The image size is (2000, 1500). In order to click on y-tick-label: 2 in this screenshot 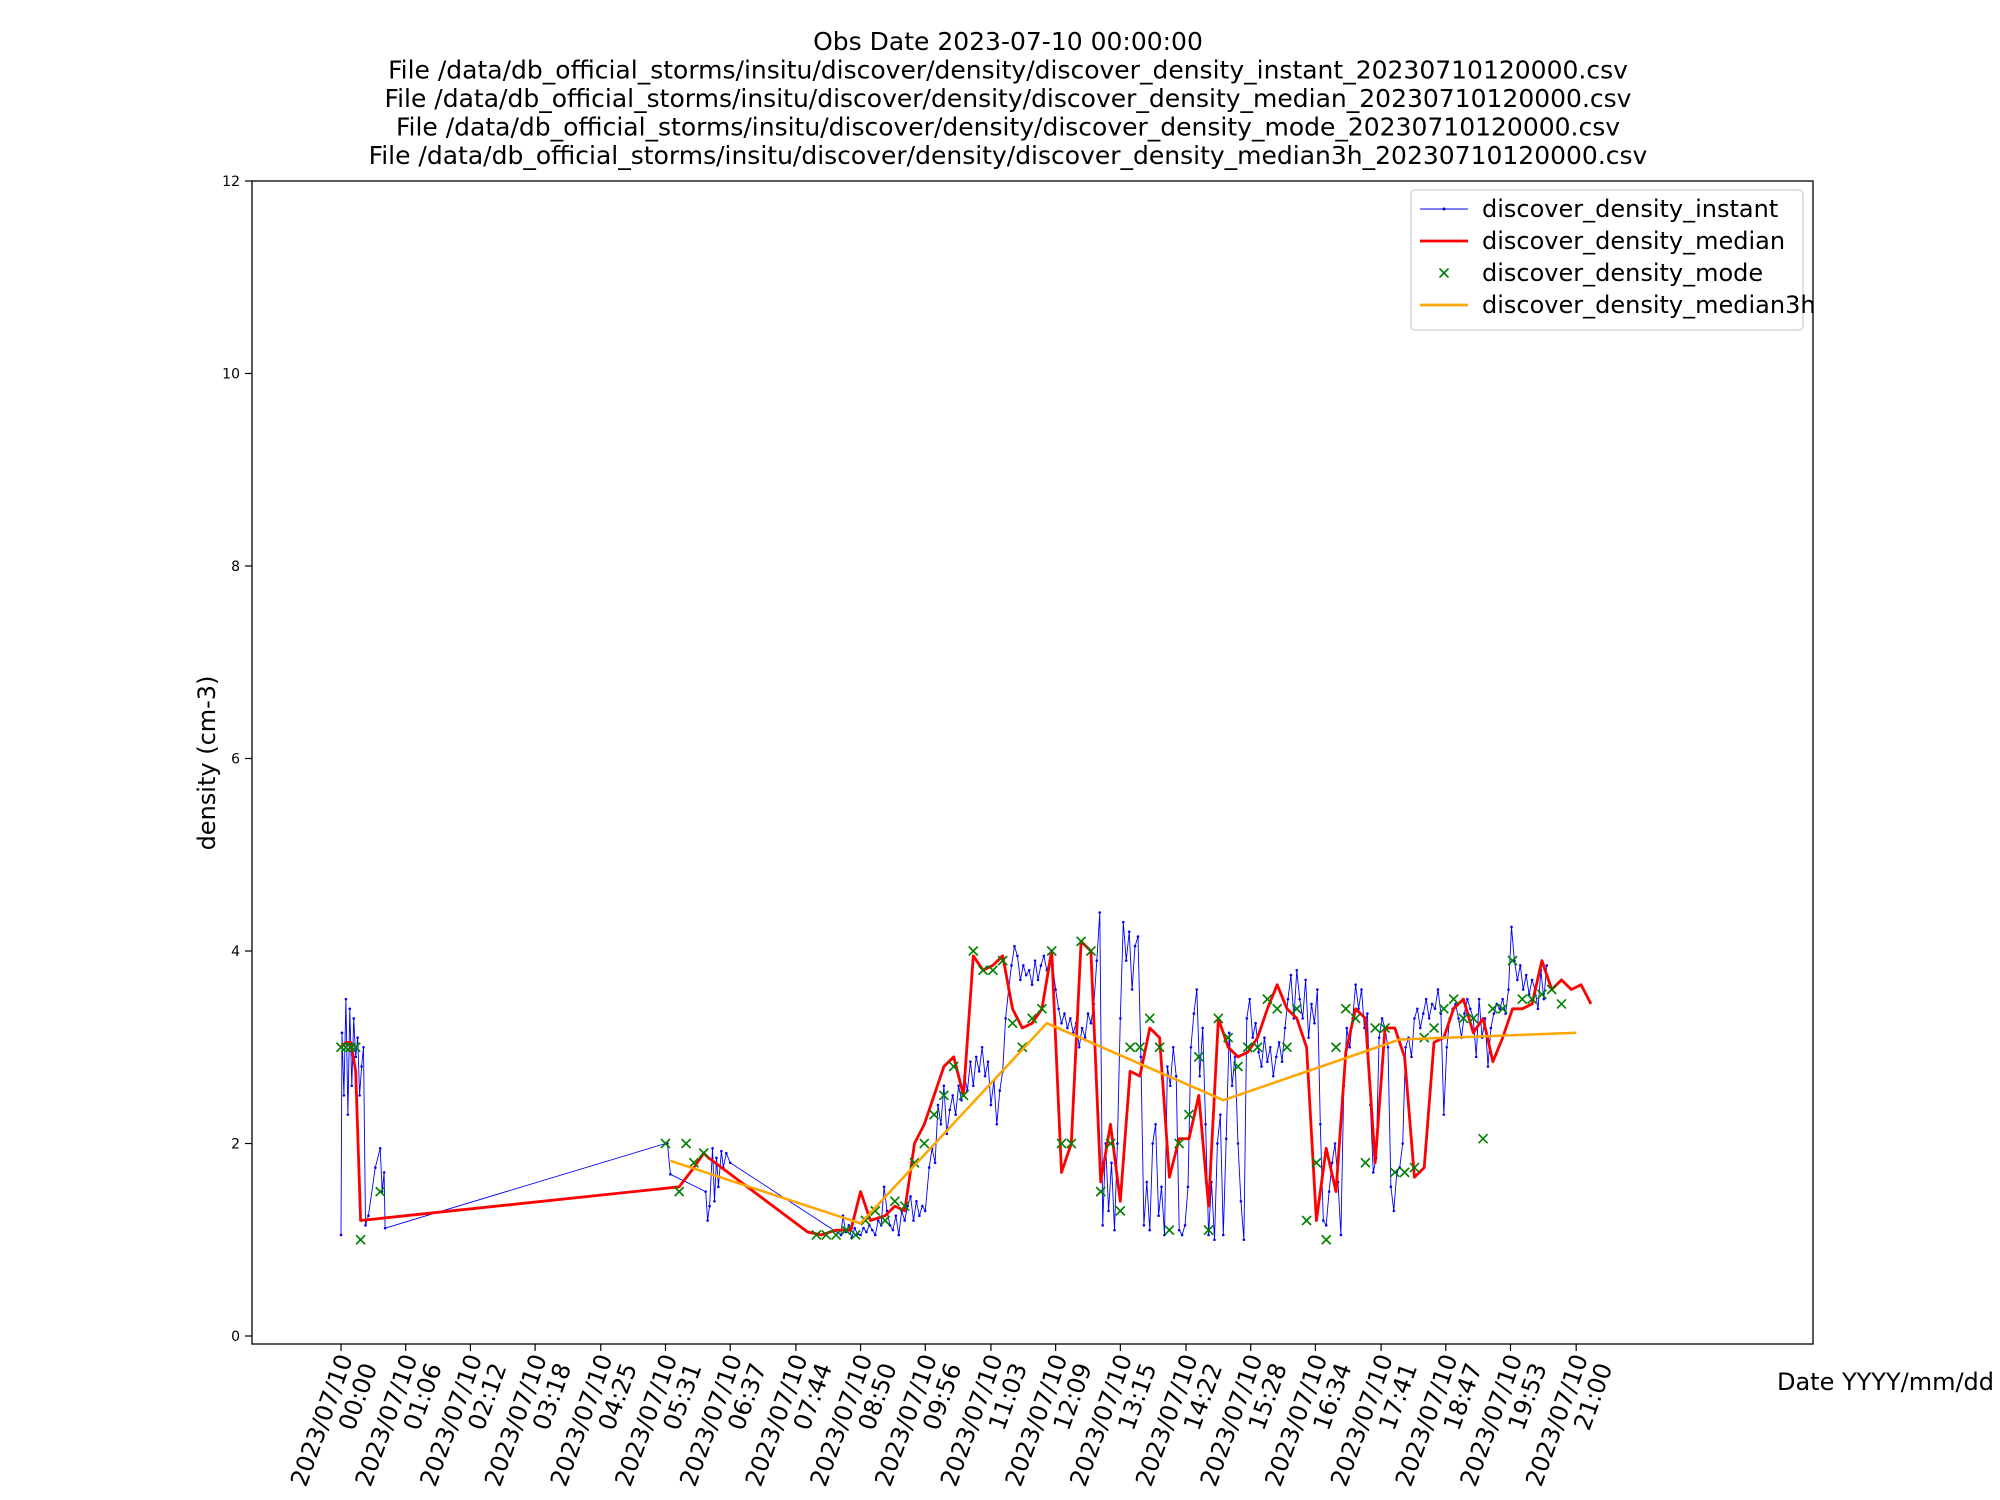, I will do `click(235, 1145)`.